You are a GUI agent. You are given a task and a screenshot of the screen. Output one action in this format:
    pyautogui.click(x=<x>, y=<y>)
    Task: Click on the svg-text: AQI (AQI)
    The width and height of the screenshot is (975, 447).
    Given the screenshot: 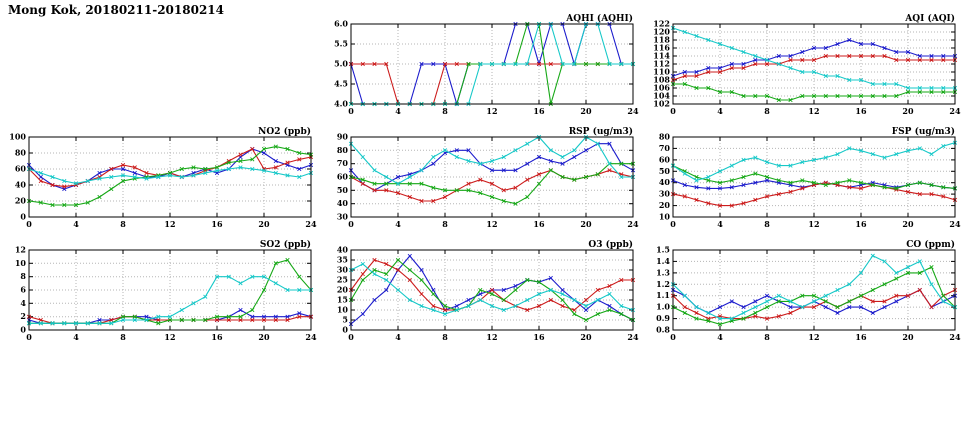 What is the action you would take?
    pyautogui.click(x=929, y=18)
    